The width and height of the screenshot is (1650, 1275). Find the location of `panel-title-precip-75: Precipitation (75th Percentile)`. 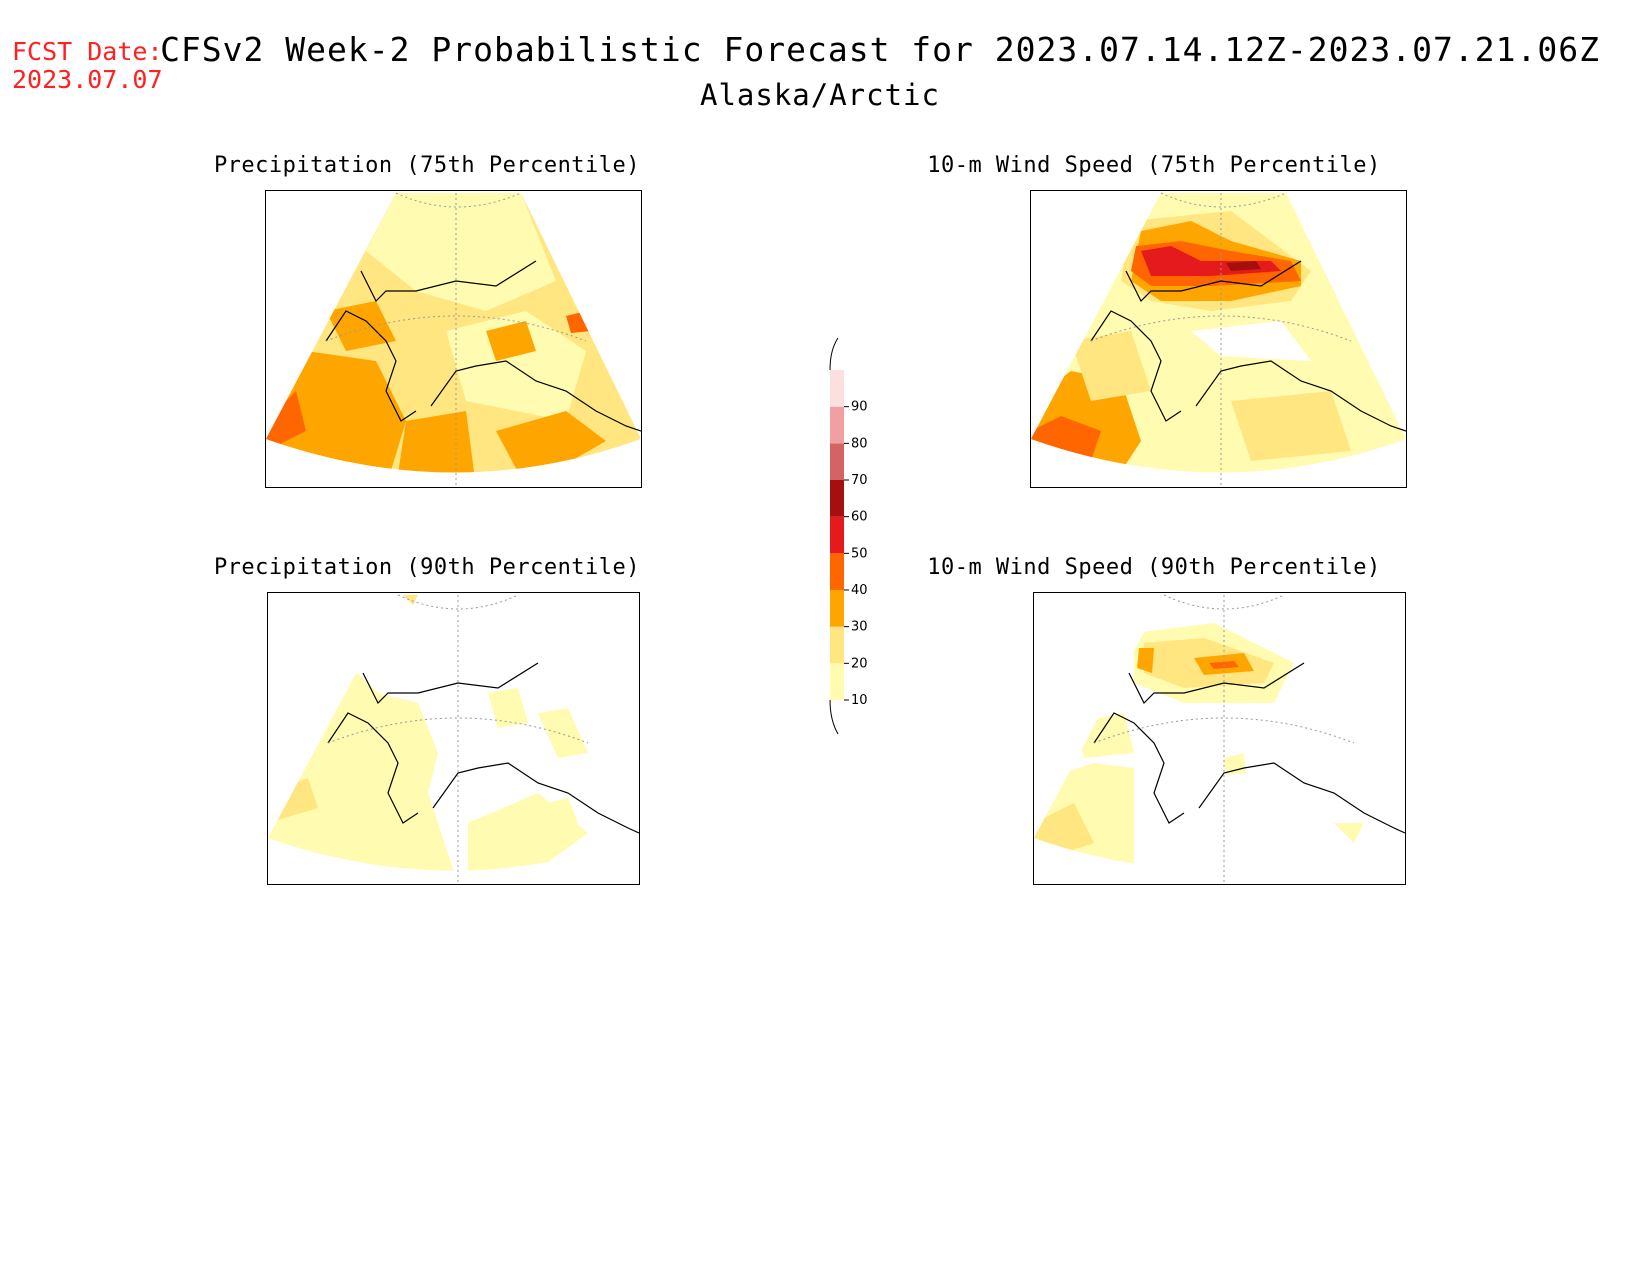

panel-title-precip-75: Precipitation (75th Percentile) is located at coordinates (427, 165).